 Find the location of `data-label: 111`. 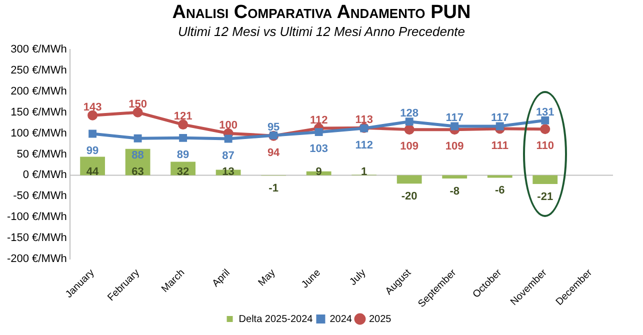

data-label: 111 is located at coordinates (499, 146).